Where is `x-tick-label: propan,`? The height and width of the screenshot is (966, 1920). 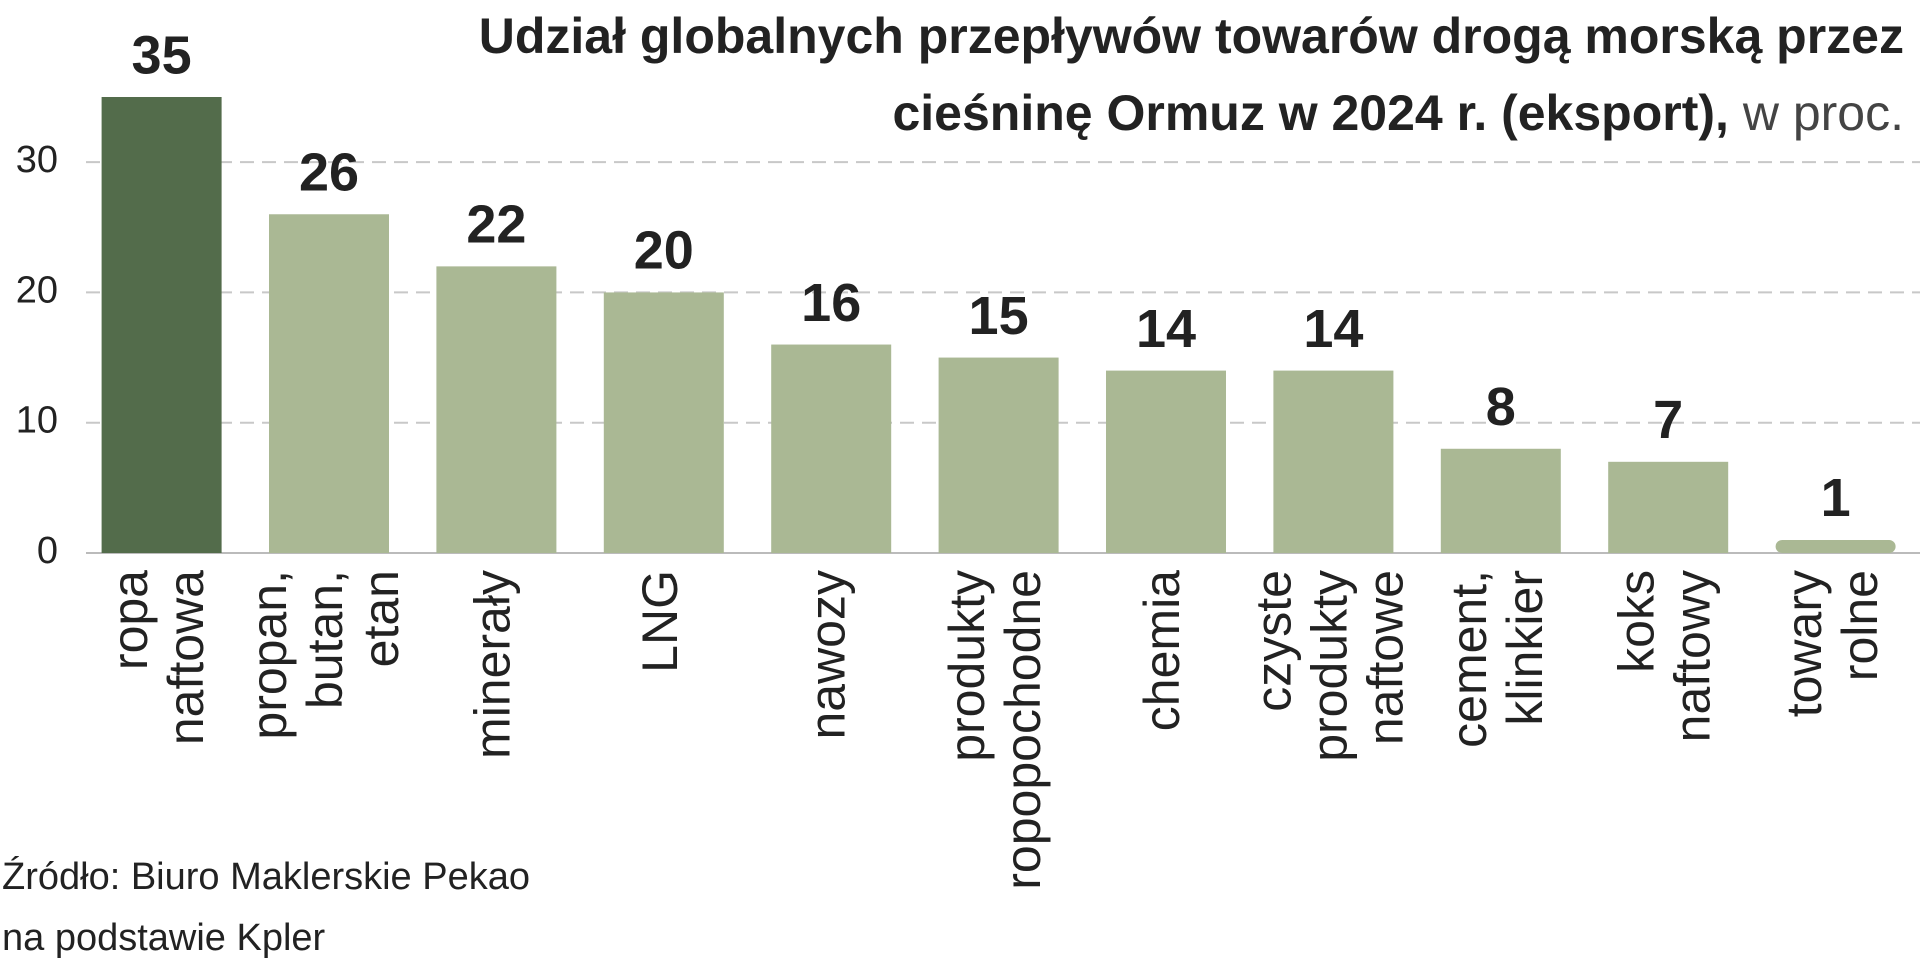
x-tick-label: propan, is located at coordinates (269, 655).